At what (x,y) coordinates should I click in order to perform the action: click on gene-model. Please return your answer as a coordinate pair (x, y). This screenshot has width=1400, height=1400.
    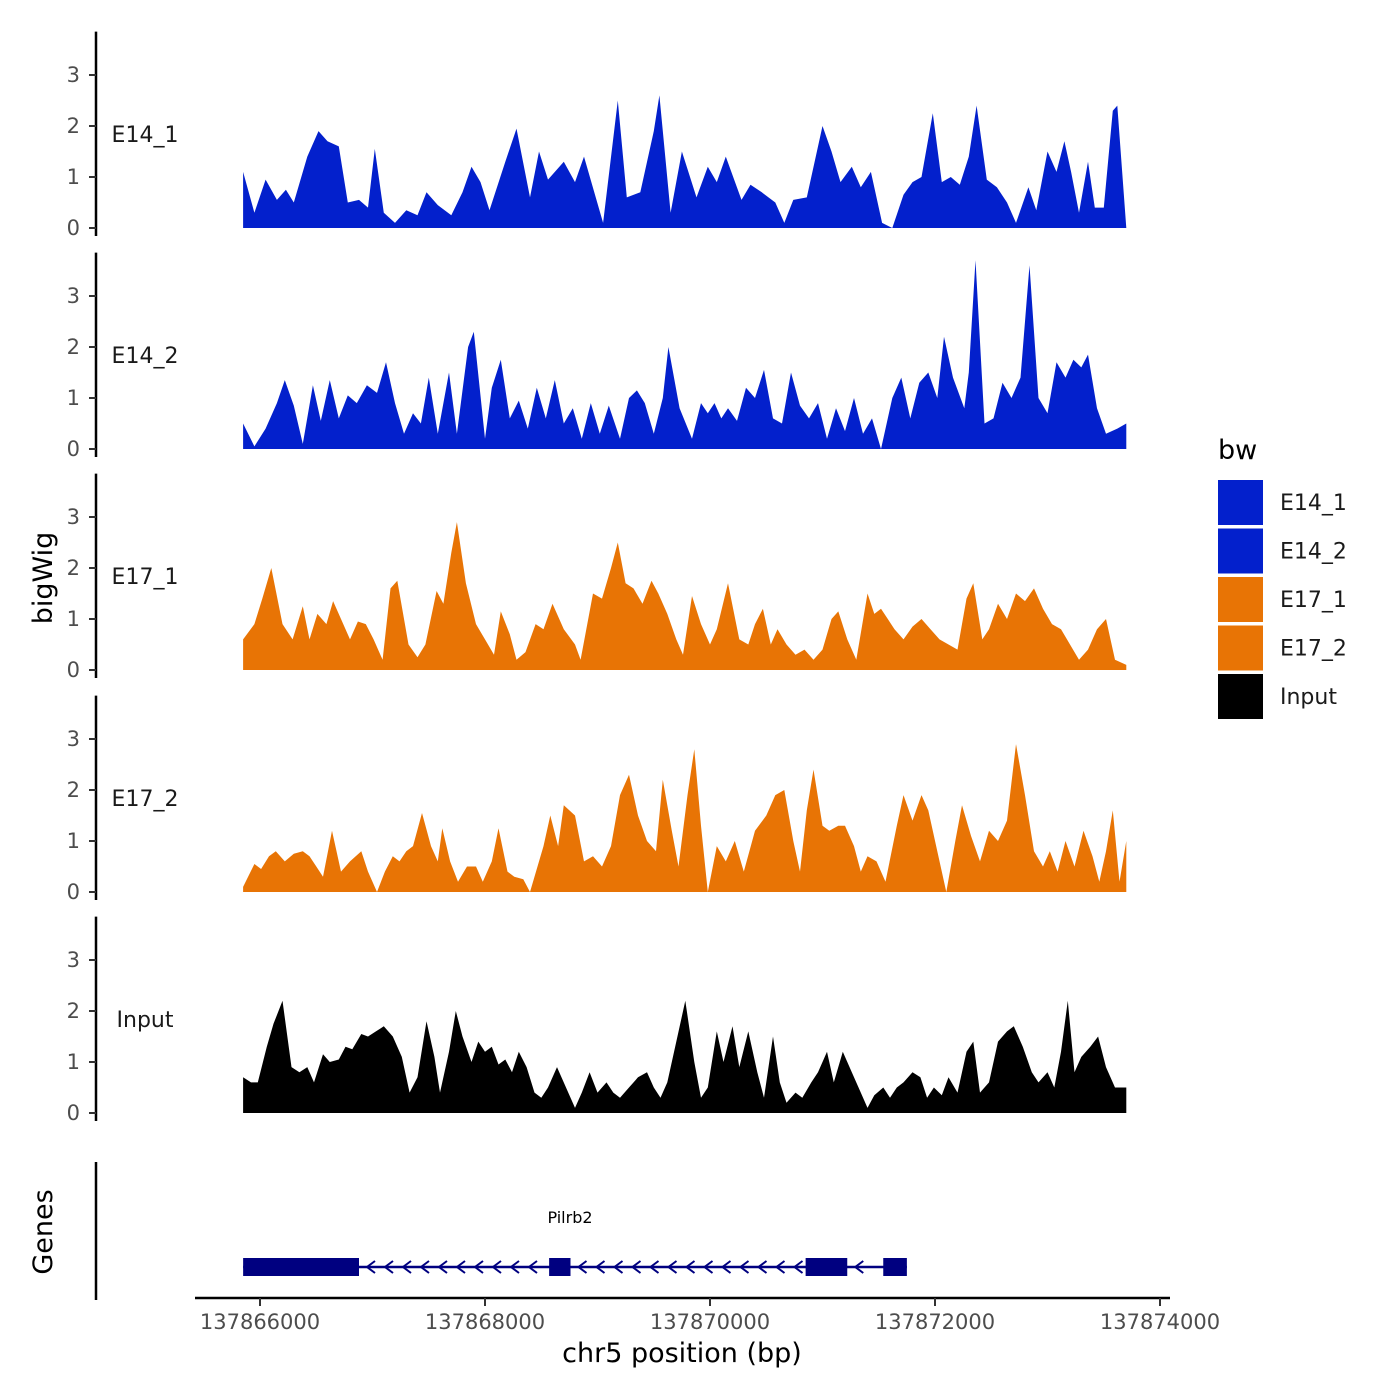
    Looking at the image, I should click on (575, 1267).